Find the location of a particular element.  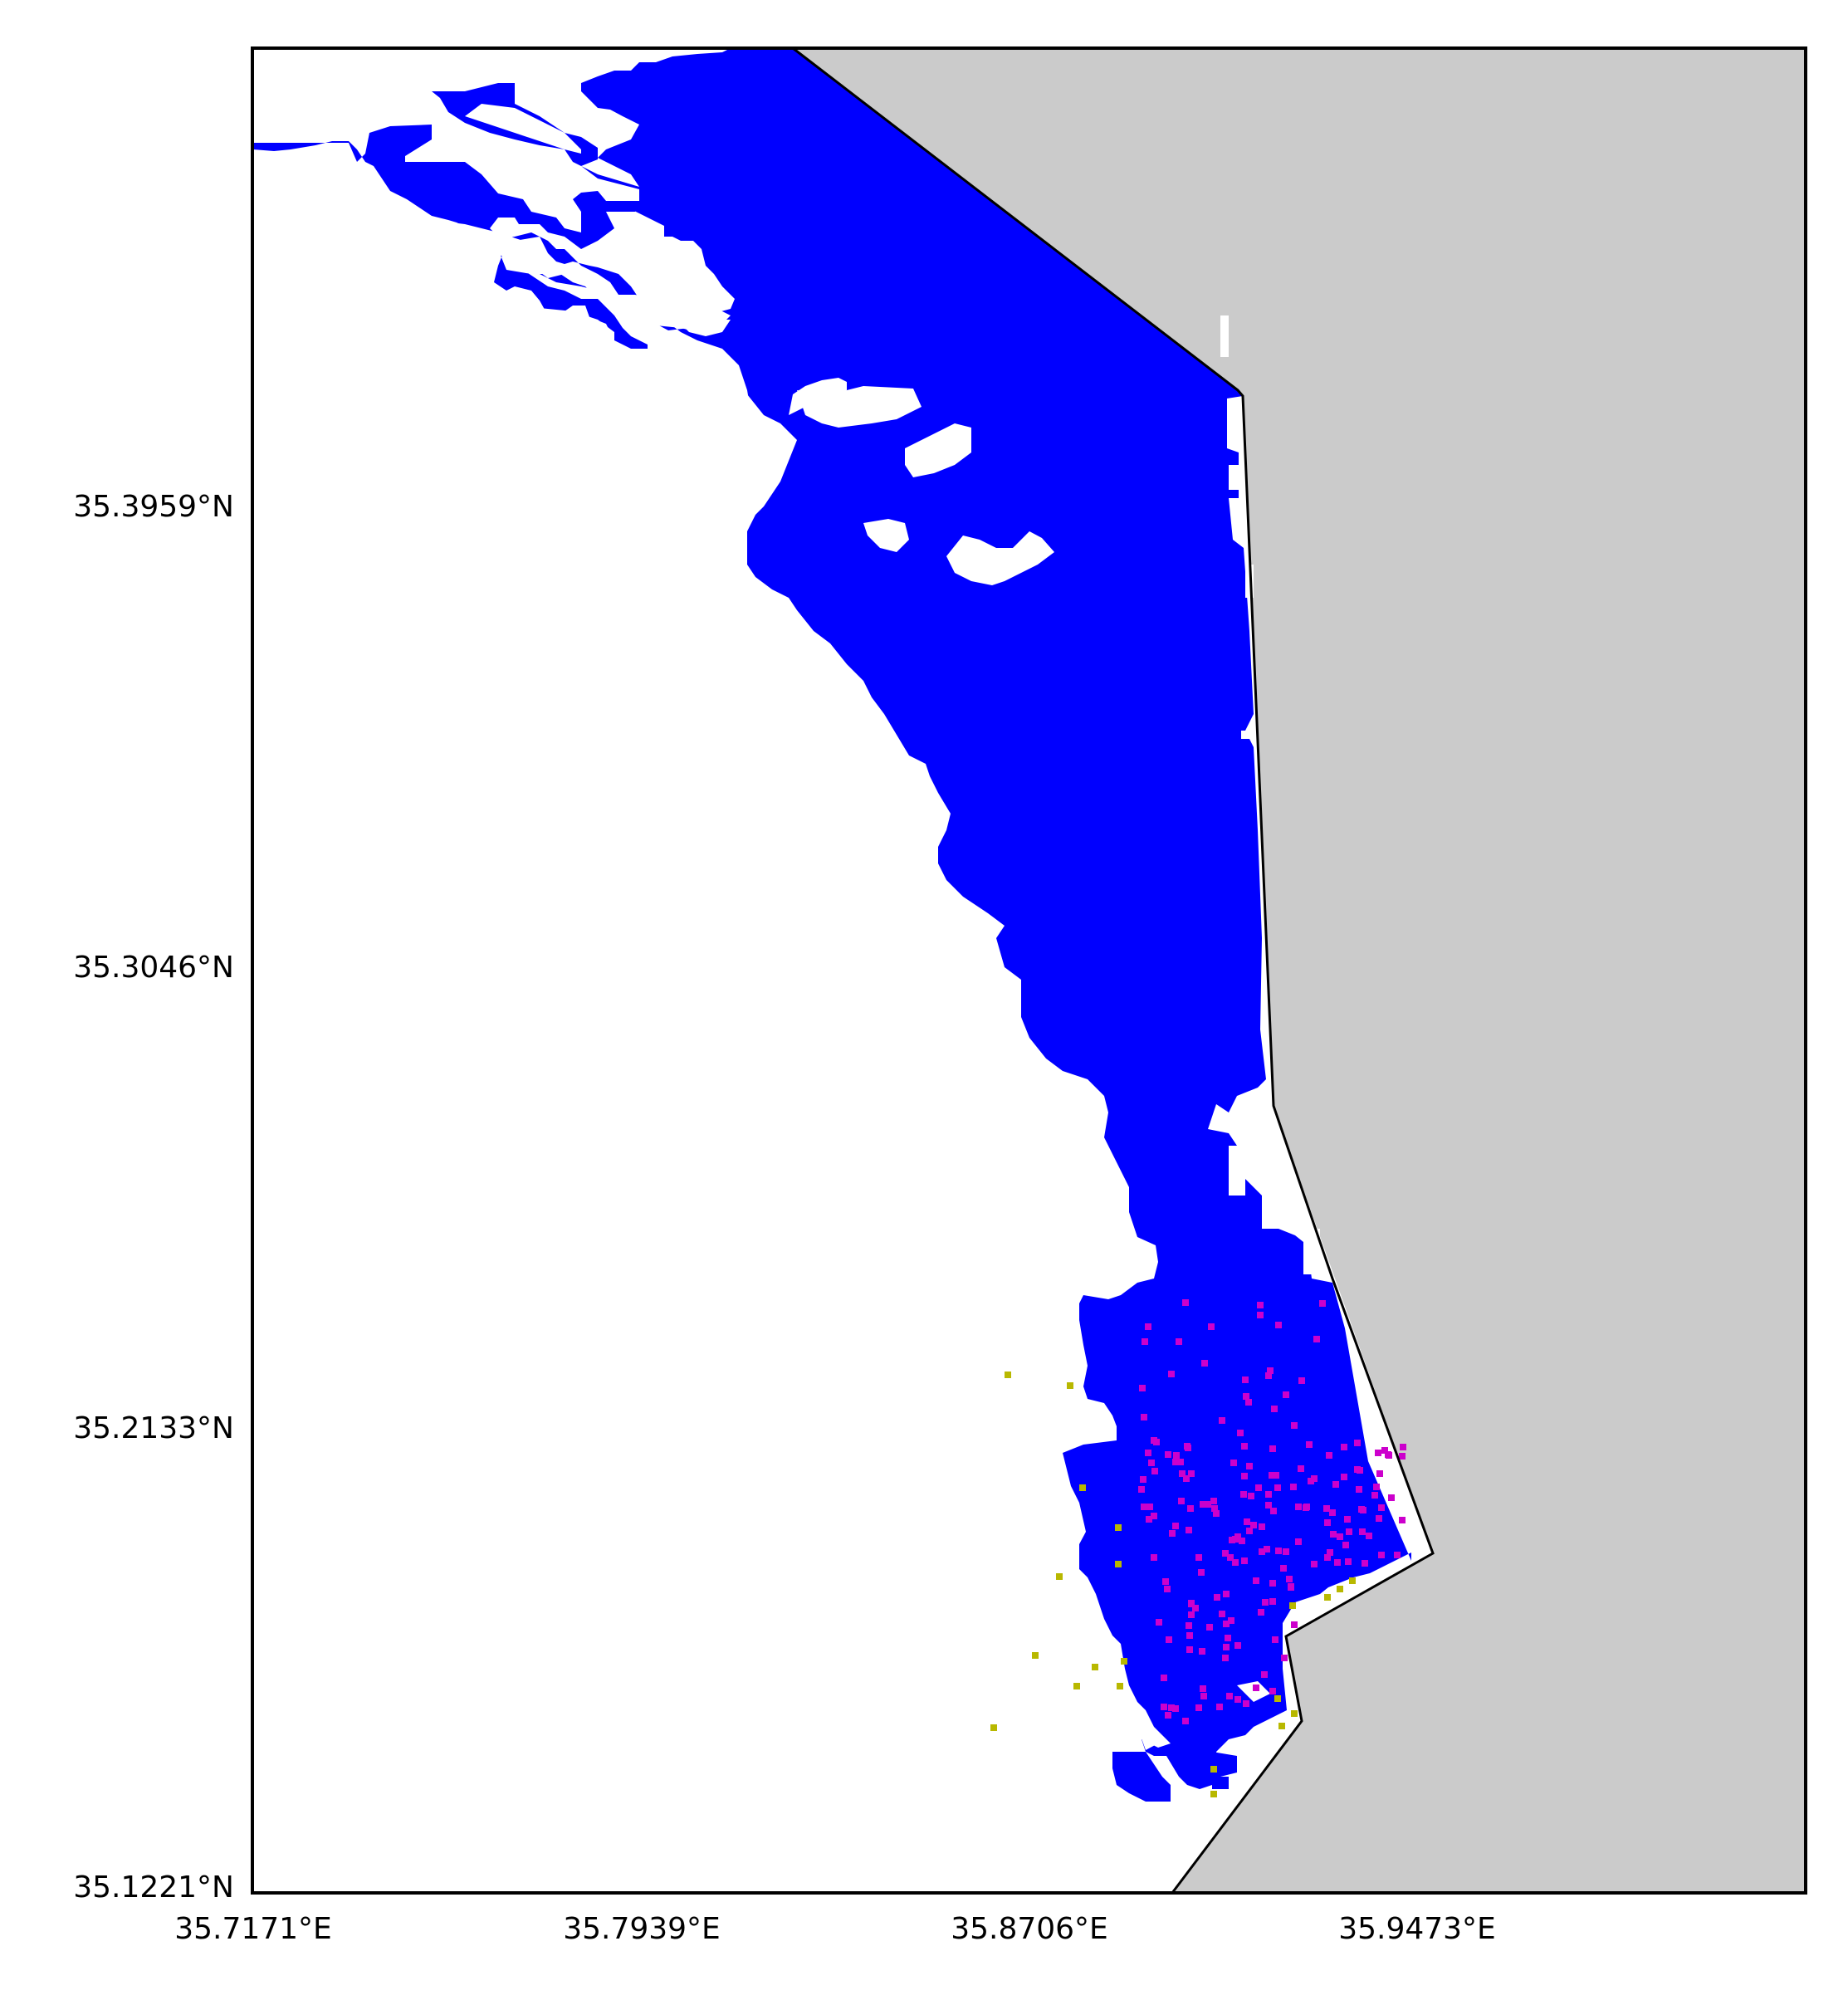

lat-label: 35.3046°N is located at coordinates (153, 968).